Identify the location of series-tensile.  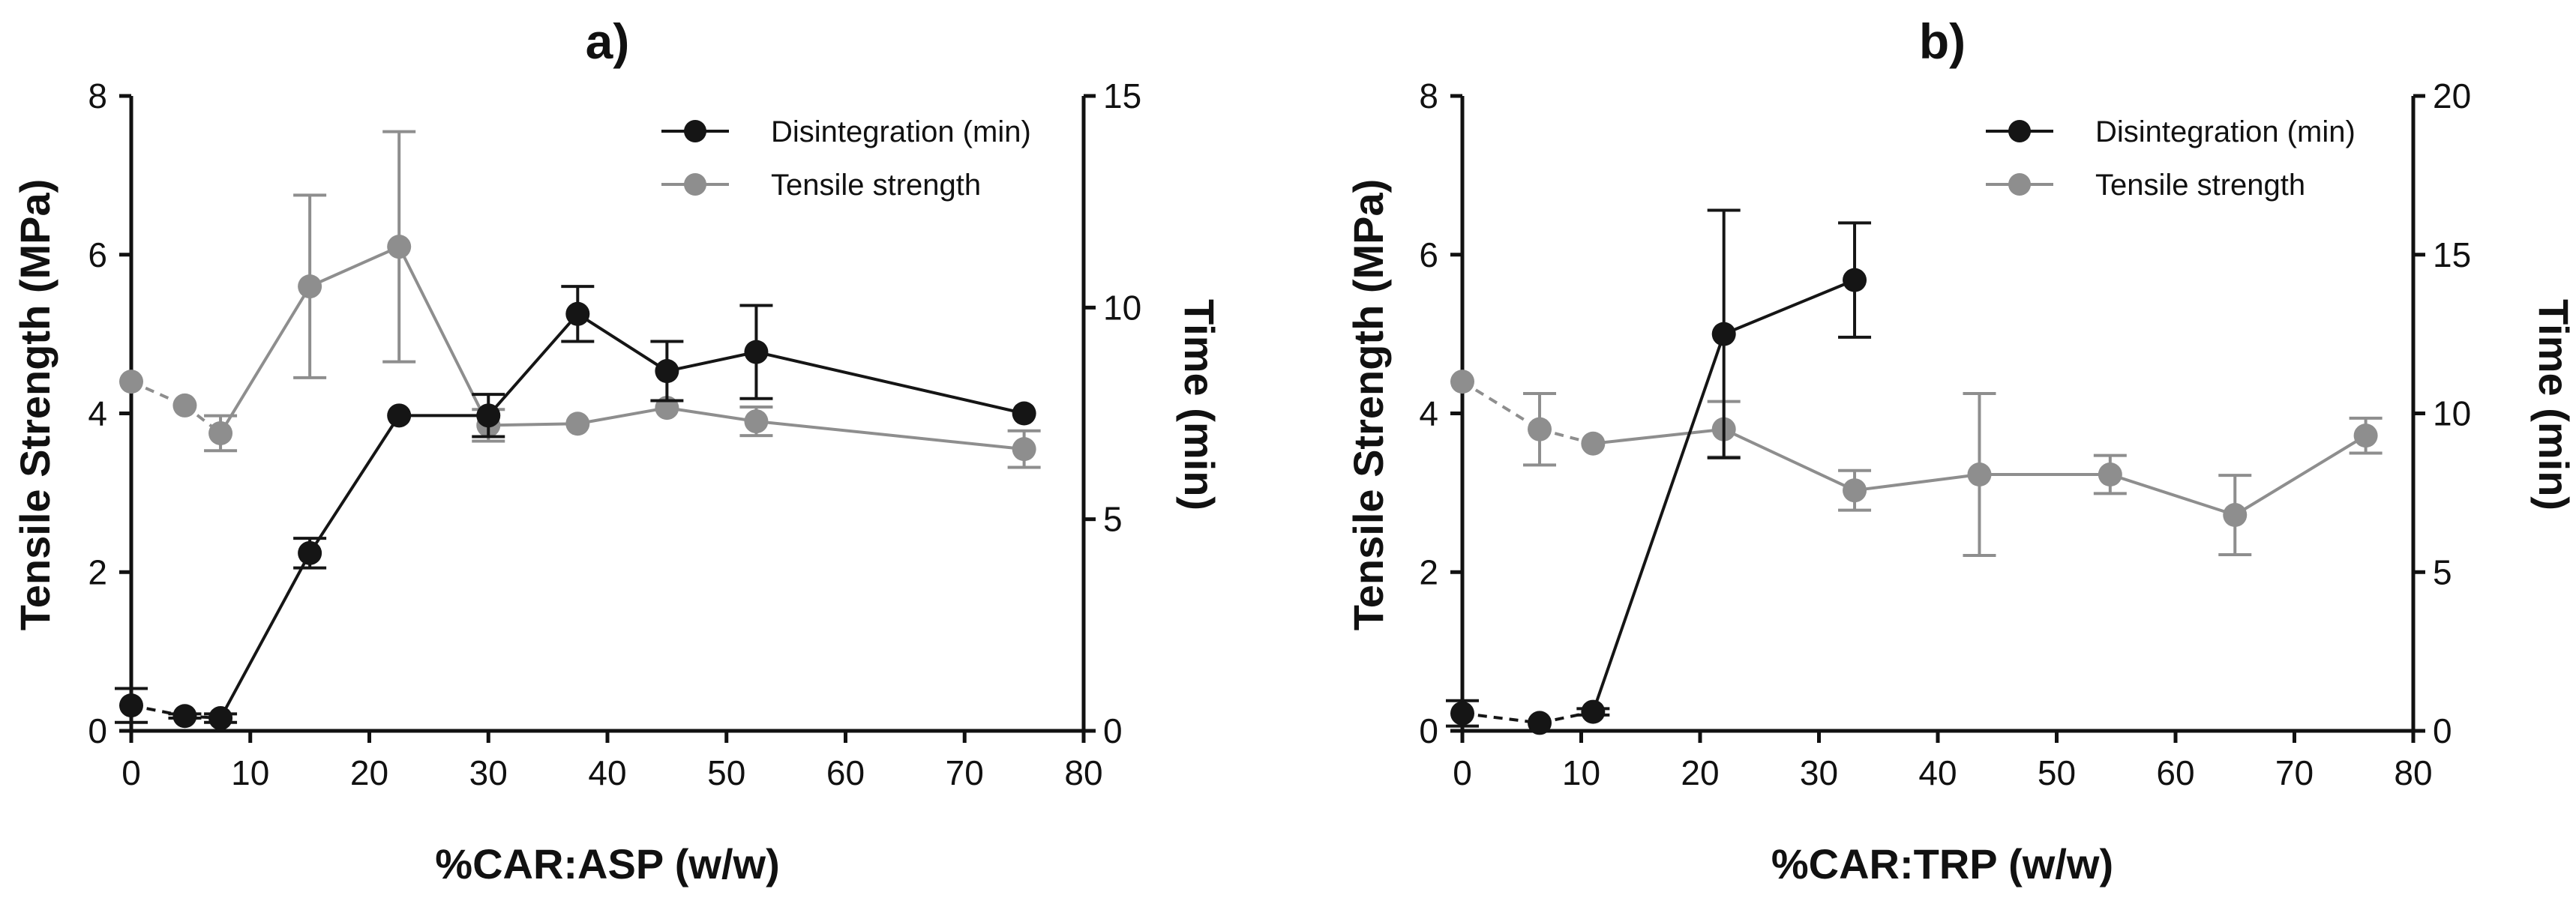
(1917, 464).